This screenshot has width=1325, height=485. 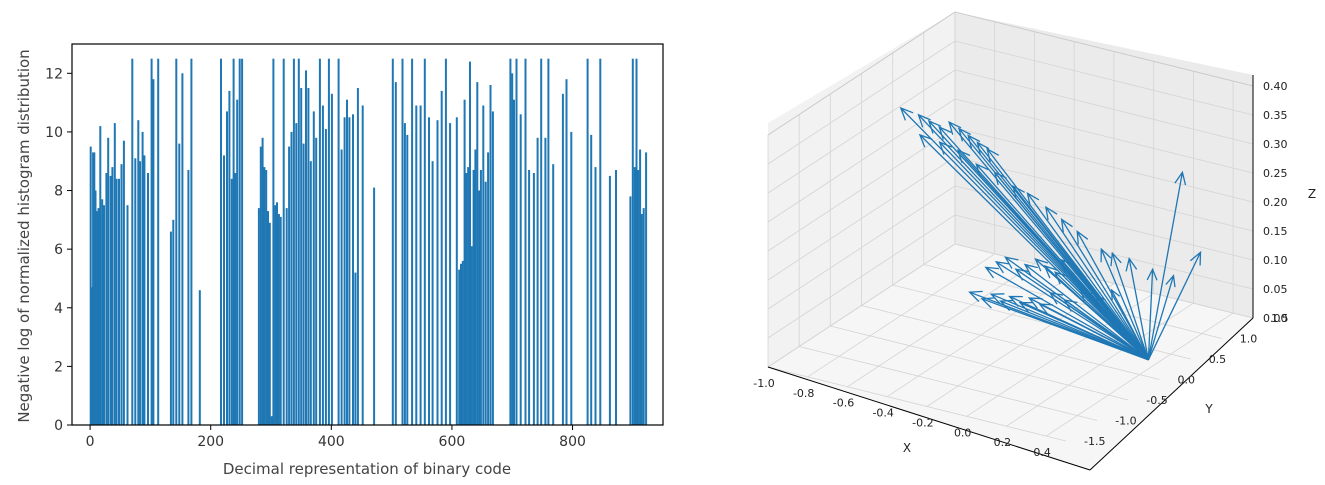 What do you see at coordinates (331, 442) in the screenshot?
I see `x-tick-label-2: 400` at bounding box center [331, 442].